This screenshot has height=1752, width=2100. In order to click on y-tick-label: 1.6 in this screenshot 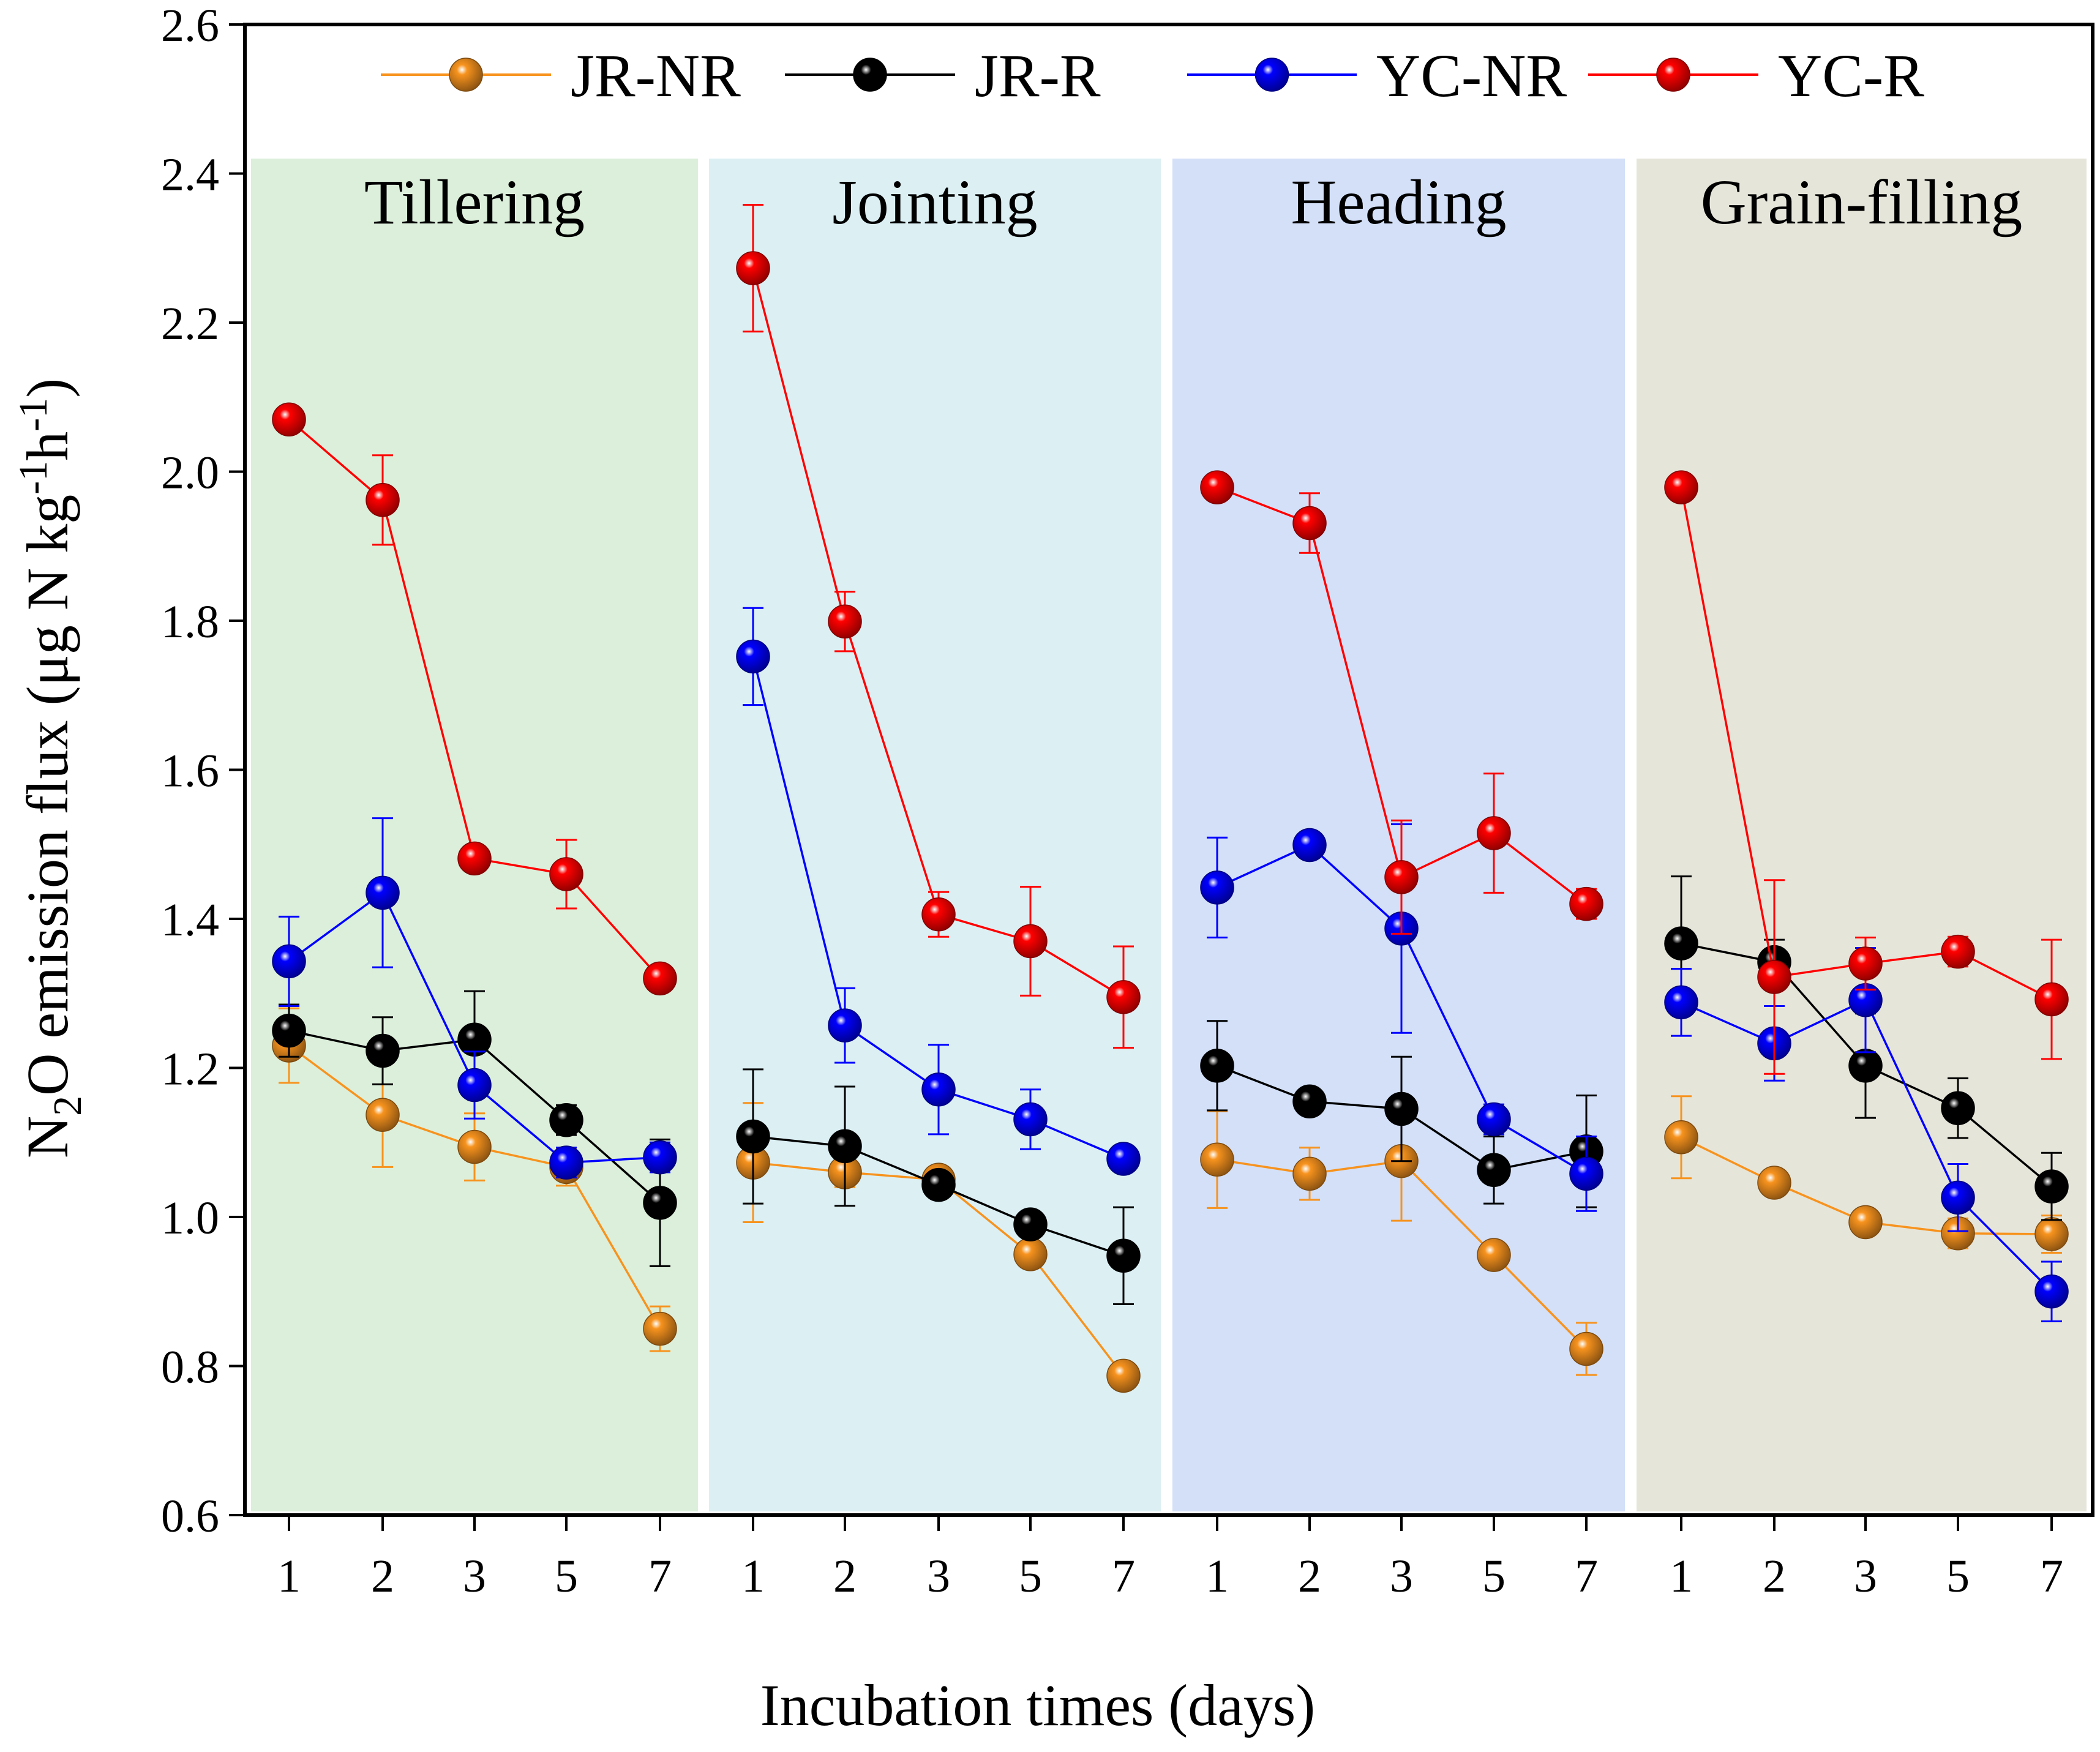, I will do `click(190, 771)`.